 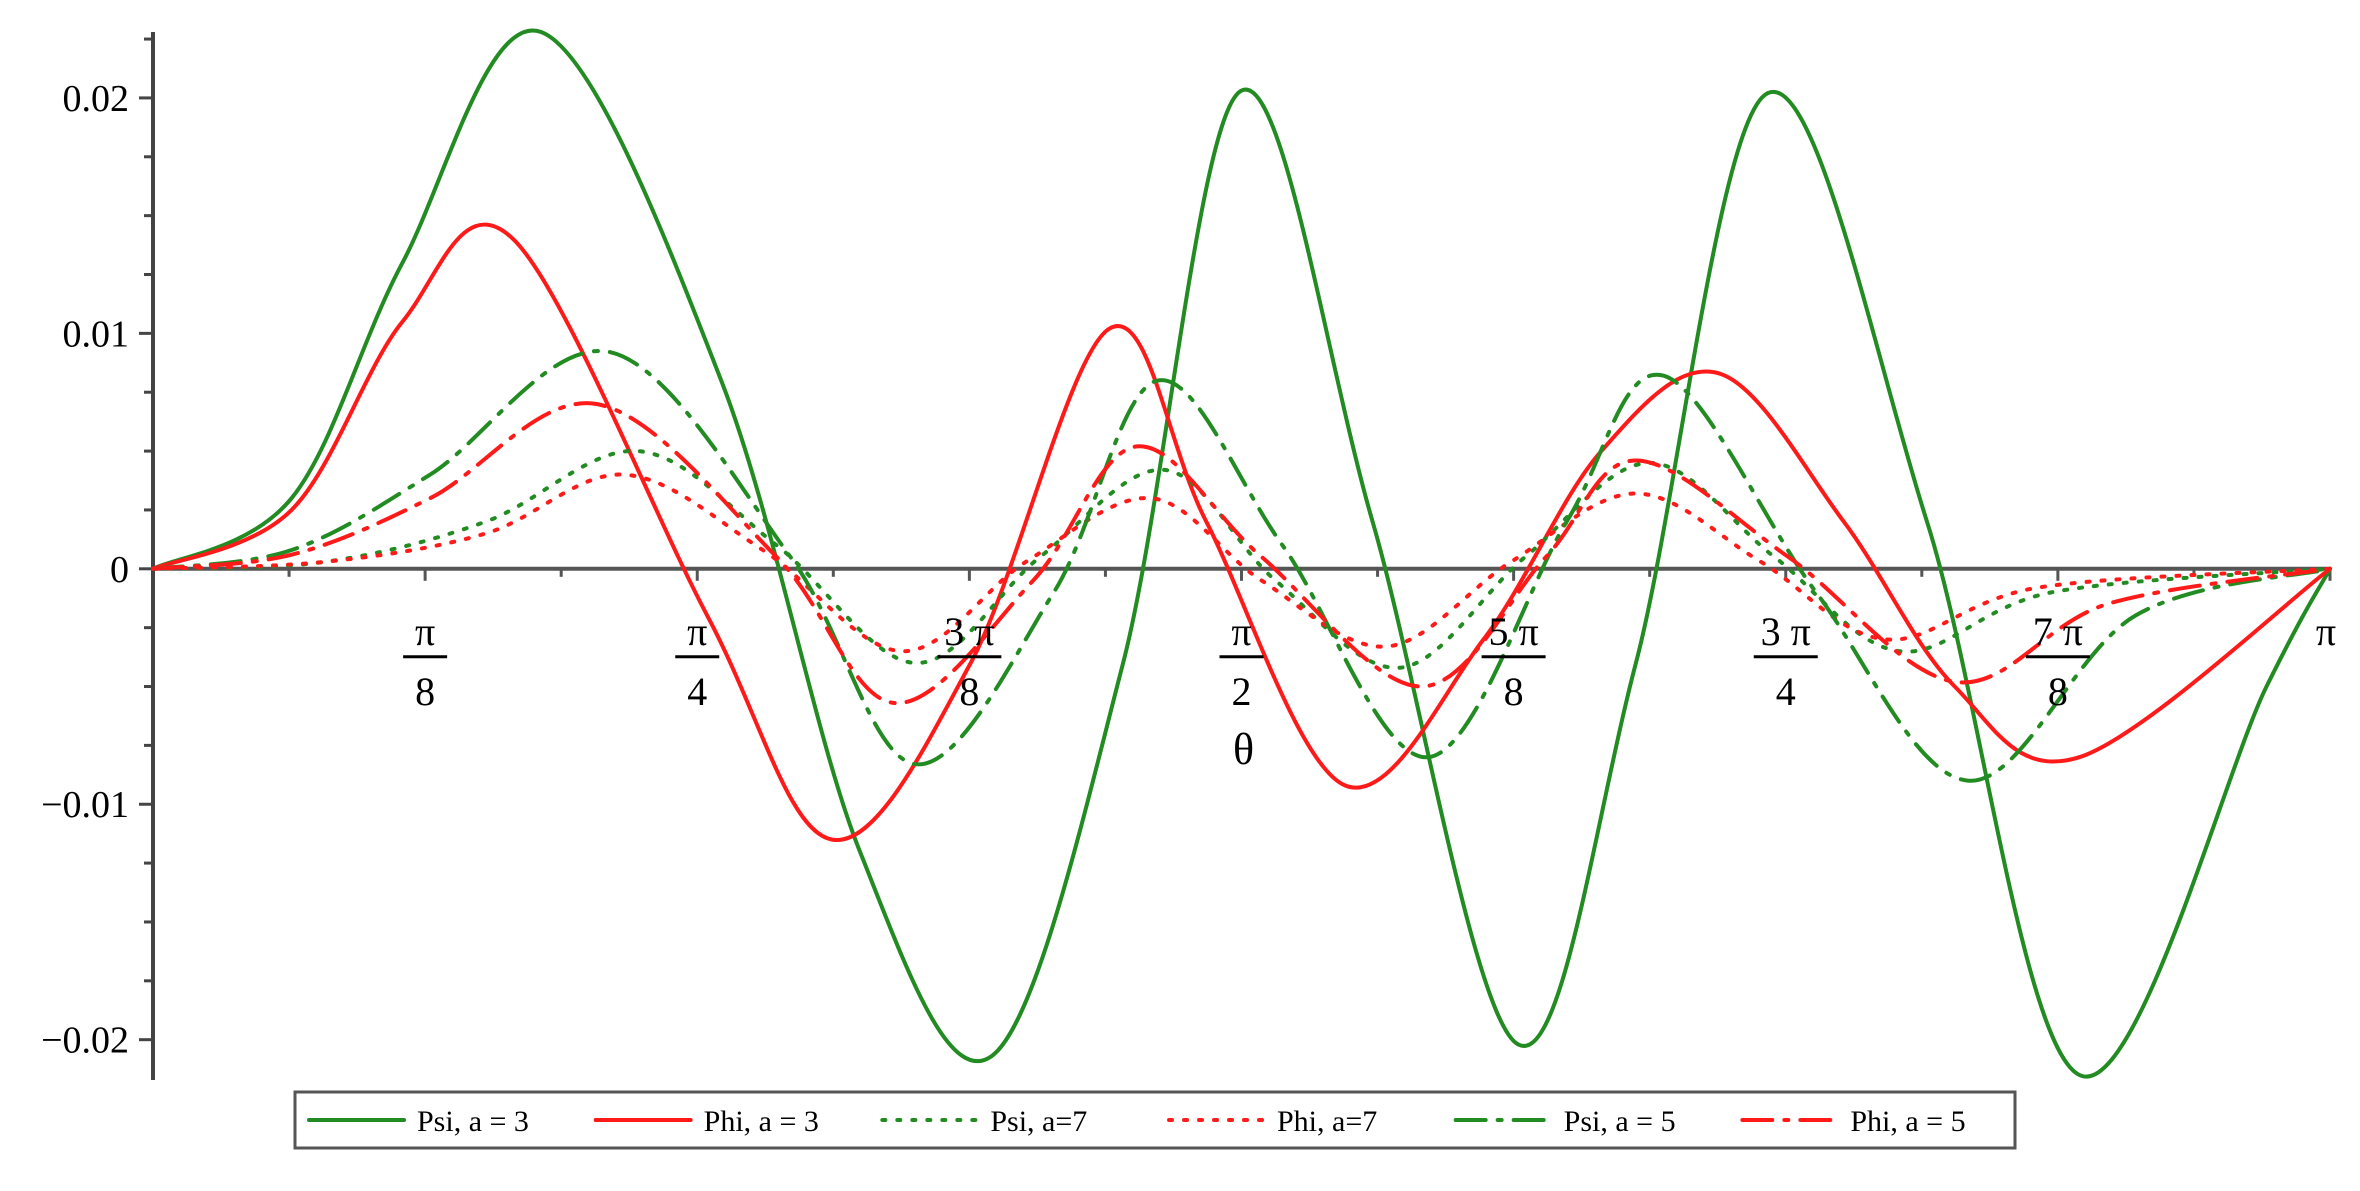 I want to click on y-tick-label: −0.02, so click(x=85, y=1041).